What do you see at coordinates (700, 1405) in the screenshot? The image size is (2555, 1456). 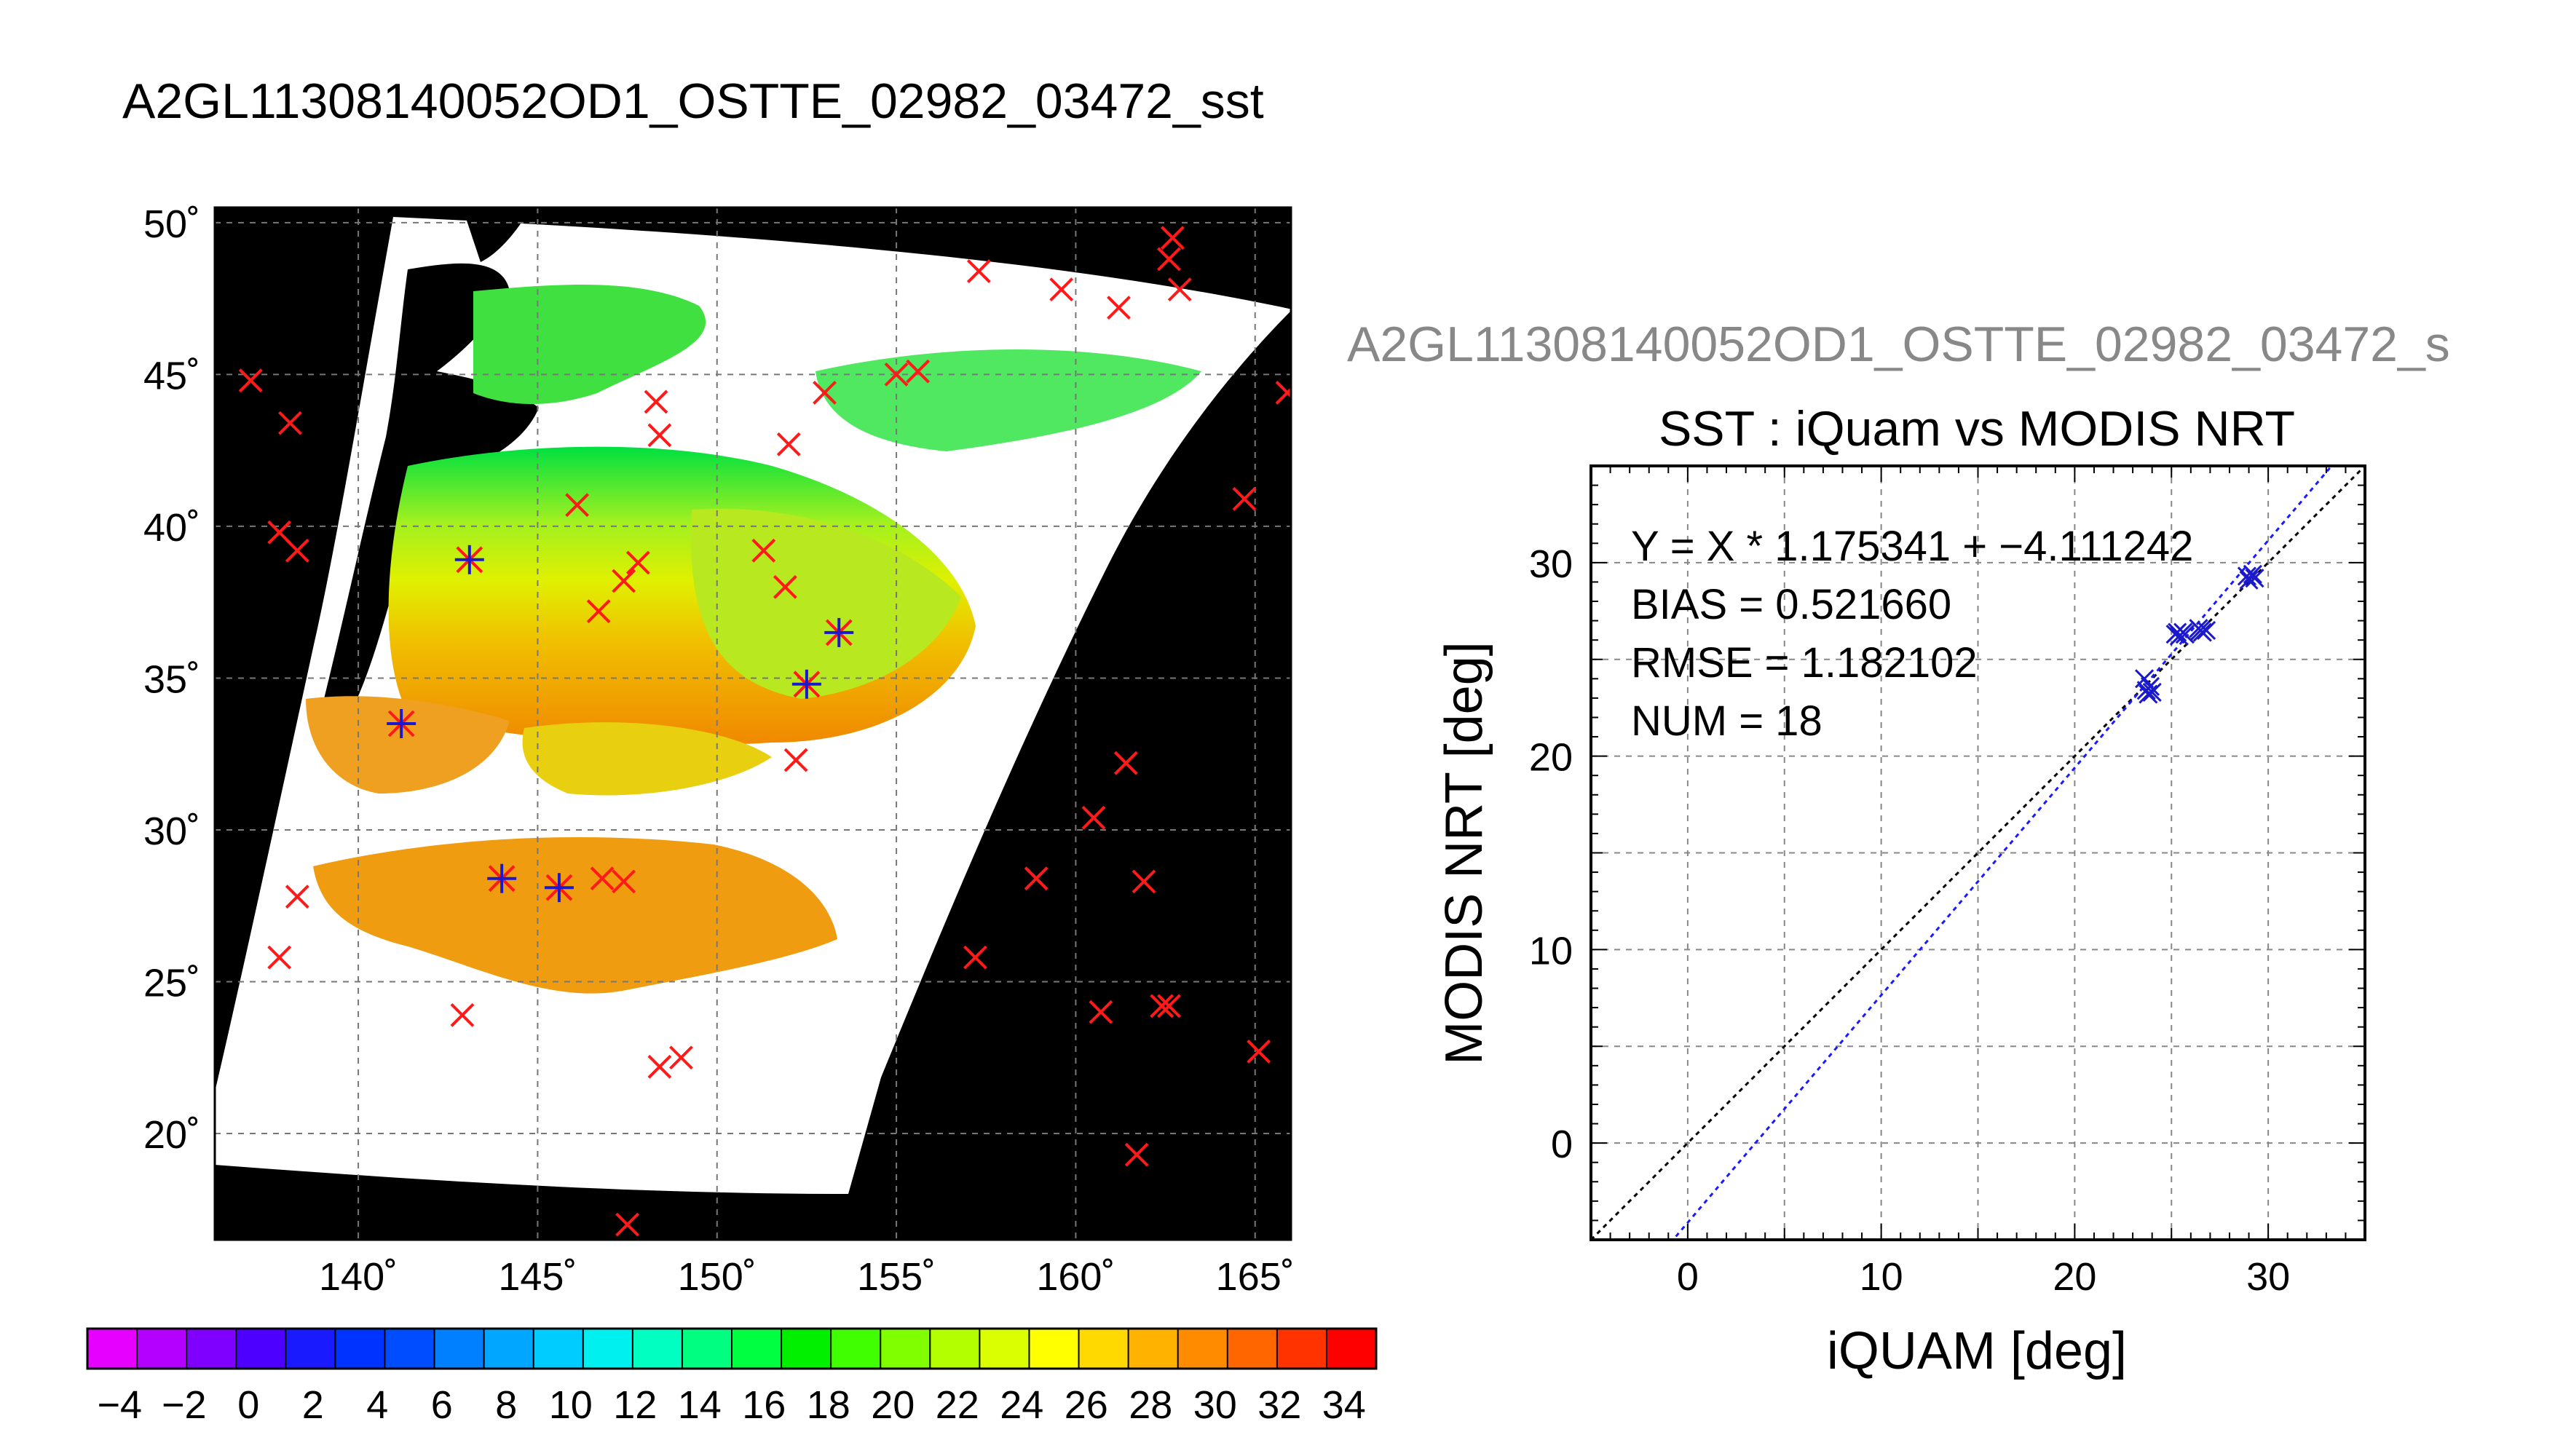 I see `colorbar-label: 14` at bounding box center [700, 1405].